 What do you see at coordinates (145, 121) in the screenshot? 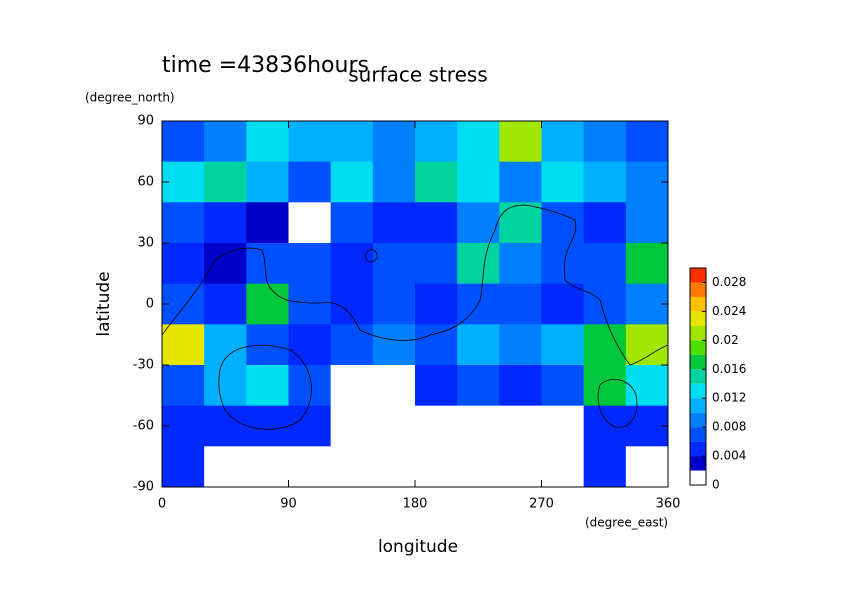
I see `y-tick-label: 90` at bounding box center [145, 121].